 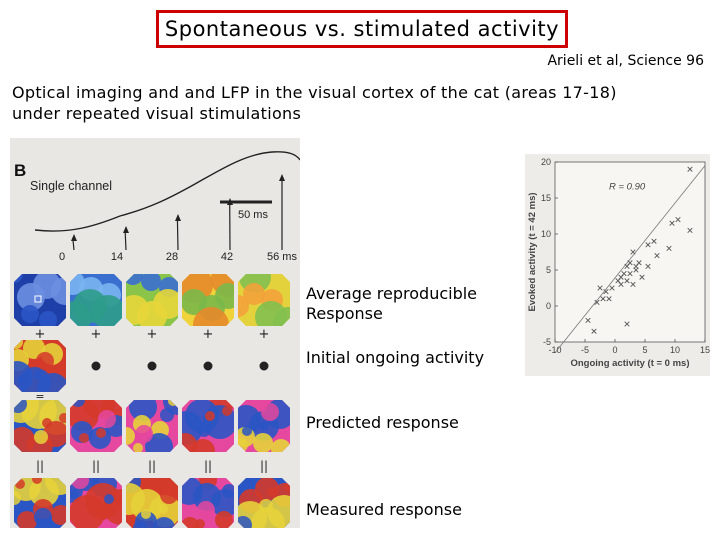 What do you see at coordinates (614, 350) in the screenshot?
I see `x-tick-label: 0` at bounding box center [614, 350].